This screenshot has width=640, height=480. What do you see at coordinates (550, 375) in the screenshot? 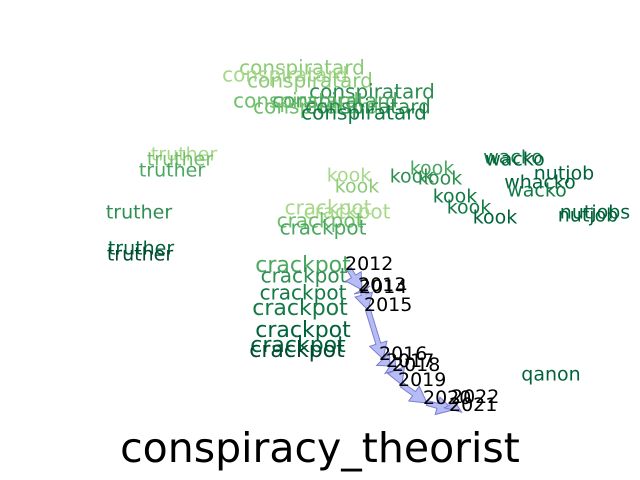
I see `neighbor-word-qanon: qanon` at bounding box center [550, 375].